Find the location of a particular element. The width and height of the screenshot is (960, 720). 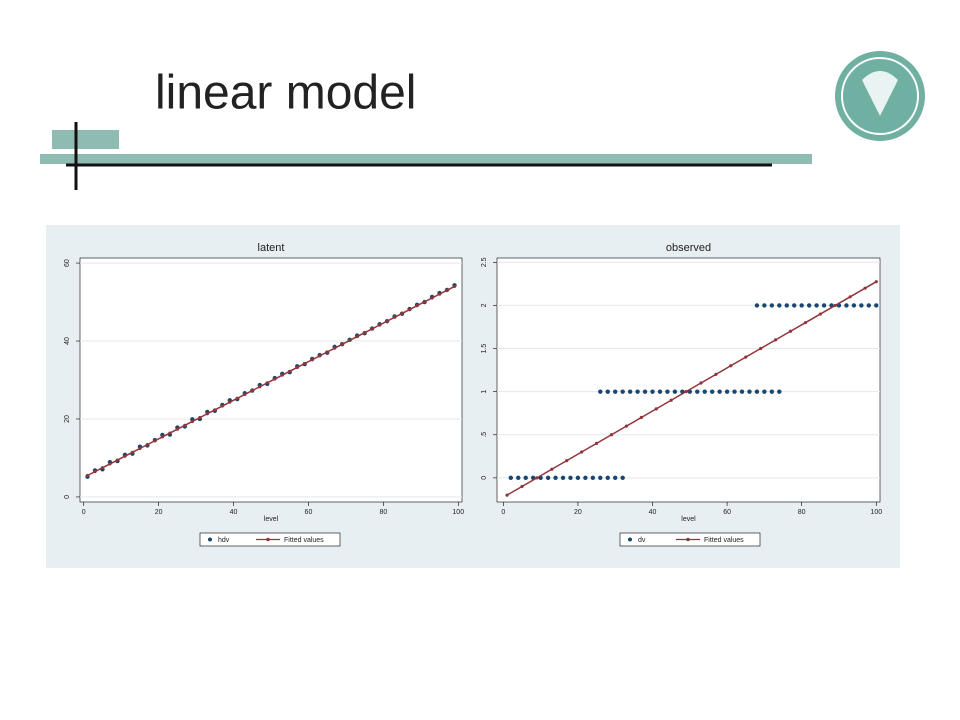

y-tick-label: 2 is located at coordinates (484, 305).